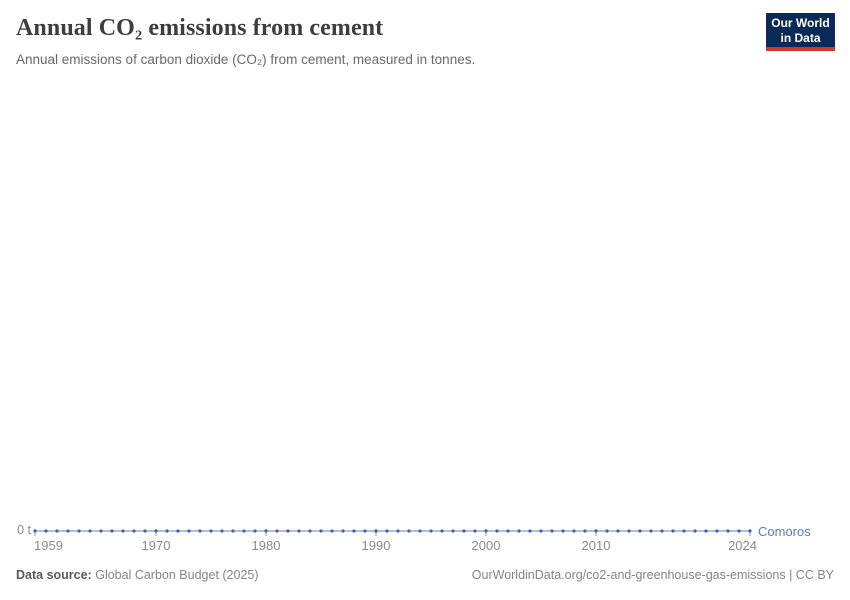 This screenshot has height=600, width=850. I want to click on x-axis-tick-label: 1990, so click(376, 545).